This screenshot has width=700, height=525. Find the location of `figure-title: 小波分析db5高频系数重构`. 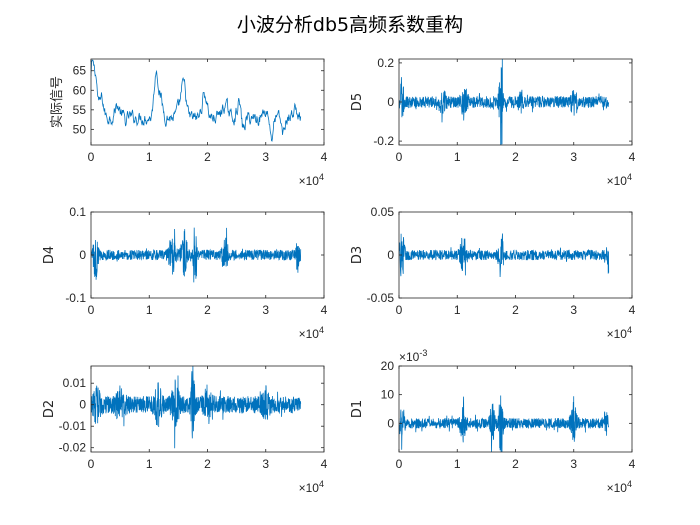

figure-title: 小波分析db5高频系数重构 is located at coordinates (350, 25).